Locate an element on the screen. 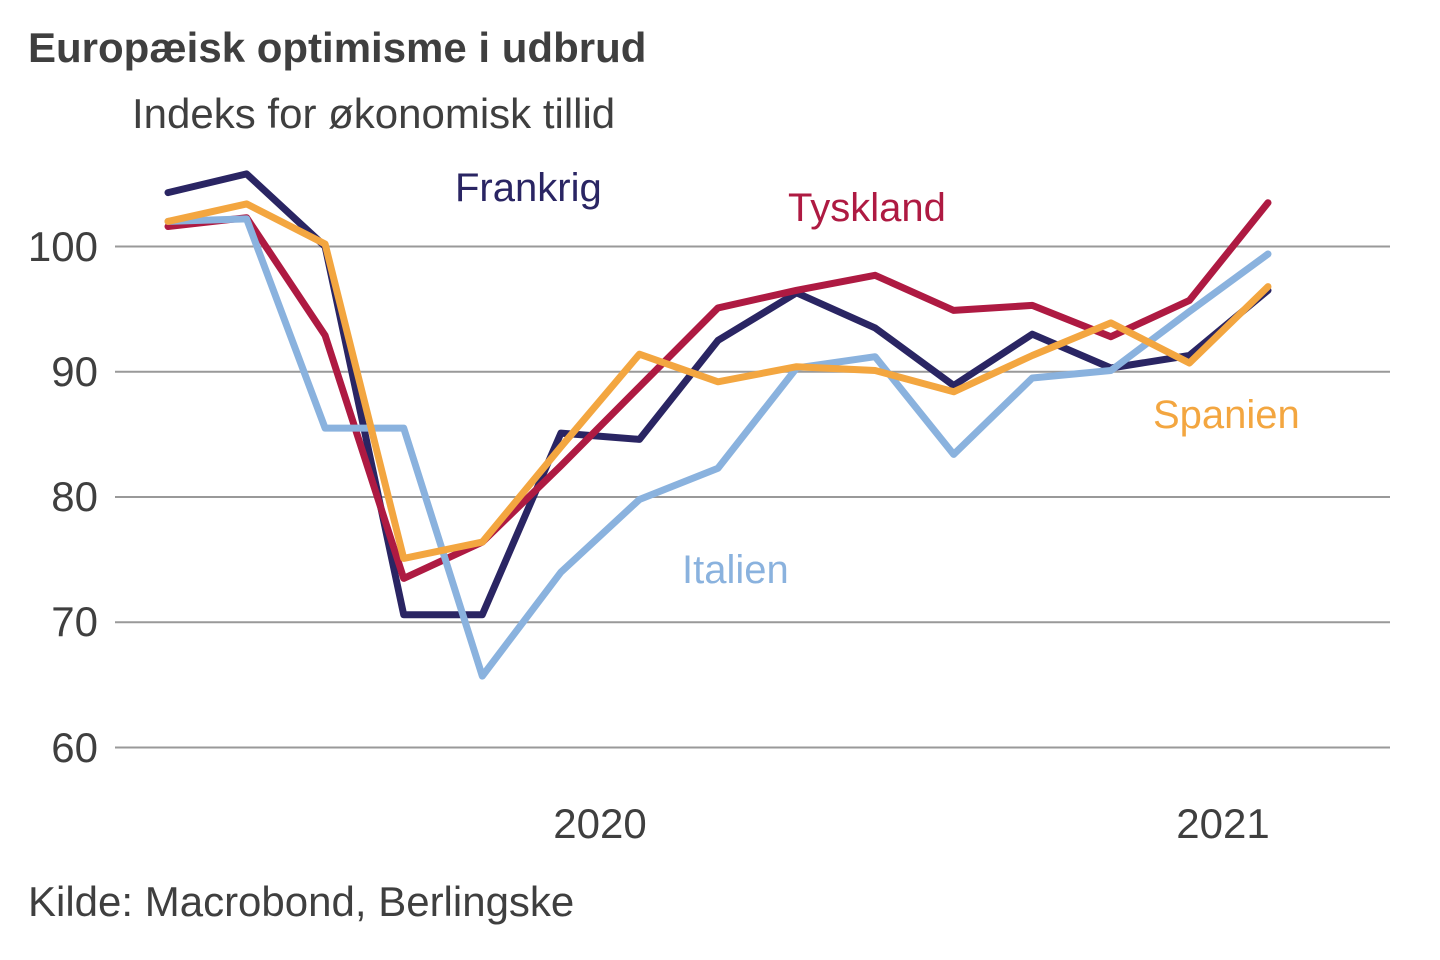  source-attribution: Kilde: Macrobond, Berlingske is located at coordinates (301, 901).